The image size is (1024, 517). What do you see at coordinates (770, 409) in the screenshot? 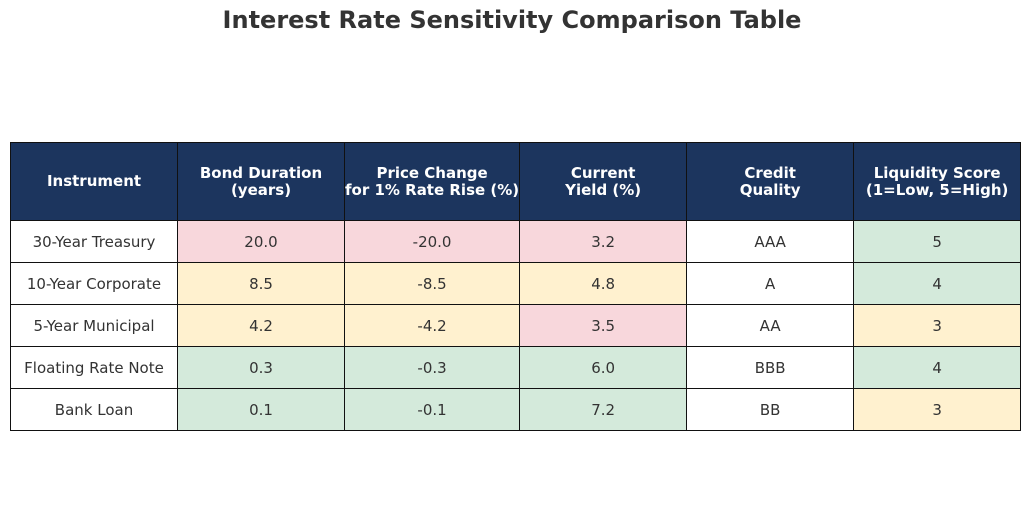
I see `cell-credit-quality: BB` at bounding box center [770, 409].